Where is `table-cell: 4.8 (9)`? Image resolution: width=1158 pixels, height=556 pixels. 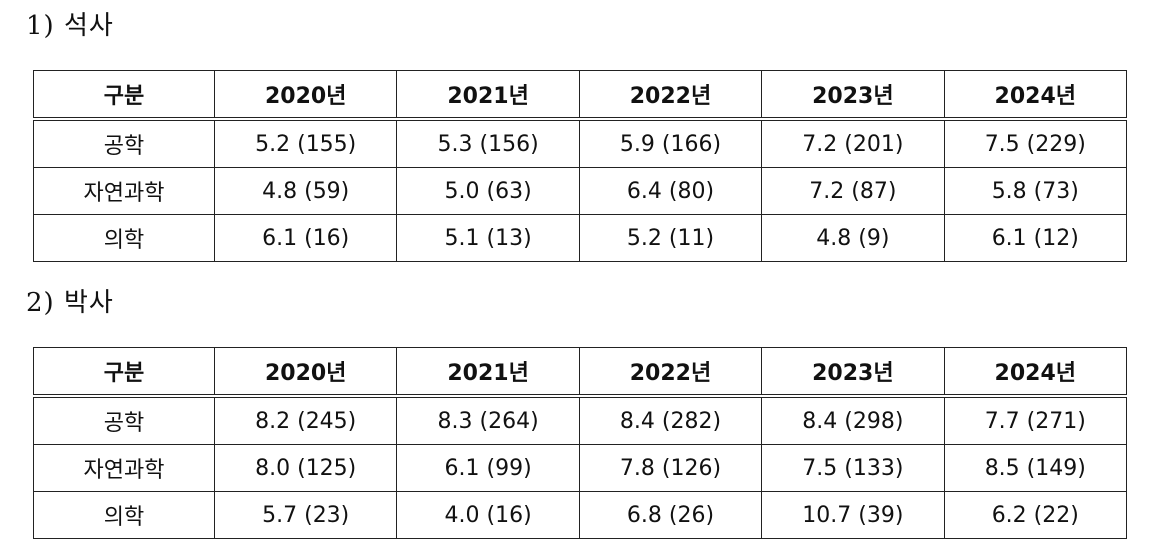 table-cell: 4.8 (9) is located at coordinates (853, 238).